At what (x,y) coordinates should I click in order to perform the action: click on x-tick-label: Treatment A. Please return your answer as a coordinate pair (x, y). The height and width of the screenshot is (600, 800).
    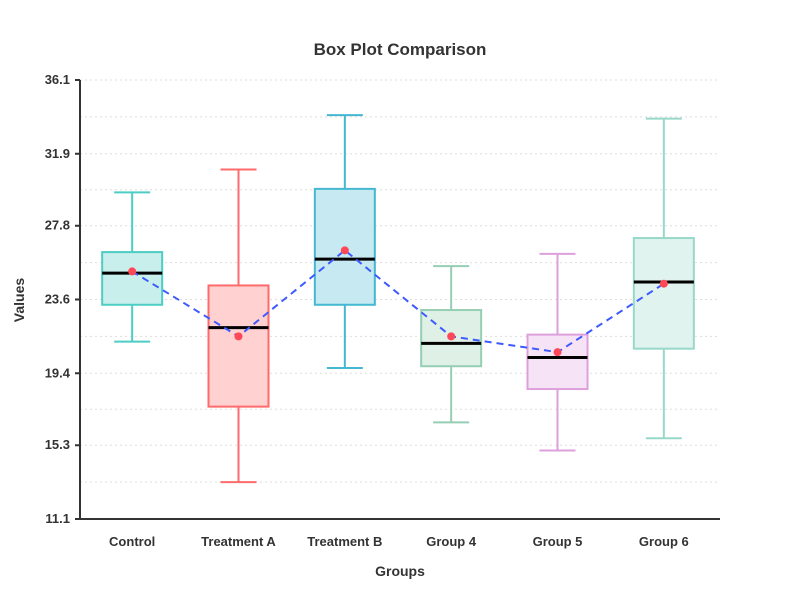
    Looking at the image, I should click on (238, 541).